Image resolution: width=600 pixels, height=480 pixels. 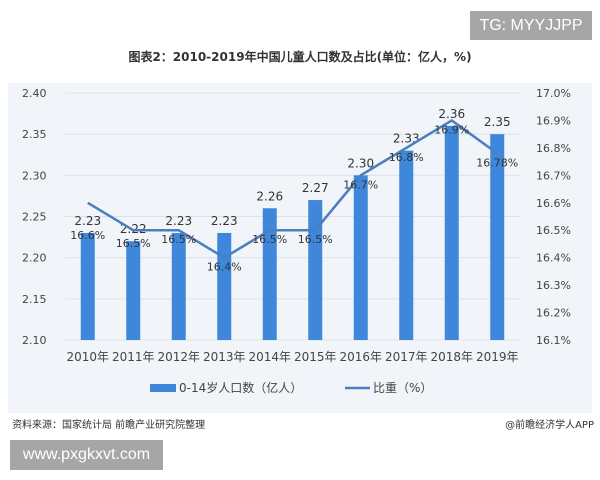 I want to click on left-tick-label: 2.30, so click(x=34, y=175).